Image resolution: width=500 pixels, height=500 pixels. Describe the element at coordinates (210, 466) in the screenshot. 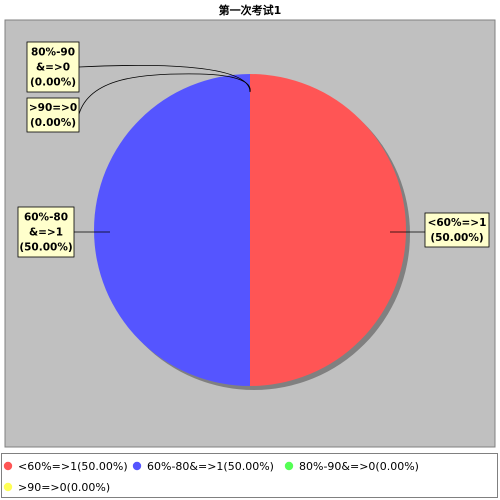

I see `legend-item-1: 60%-80&=>1(50.00%)` at that location.